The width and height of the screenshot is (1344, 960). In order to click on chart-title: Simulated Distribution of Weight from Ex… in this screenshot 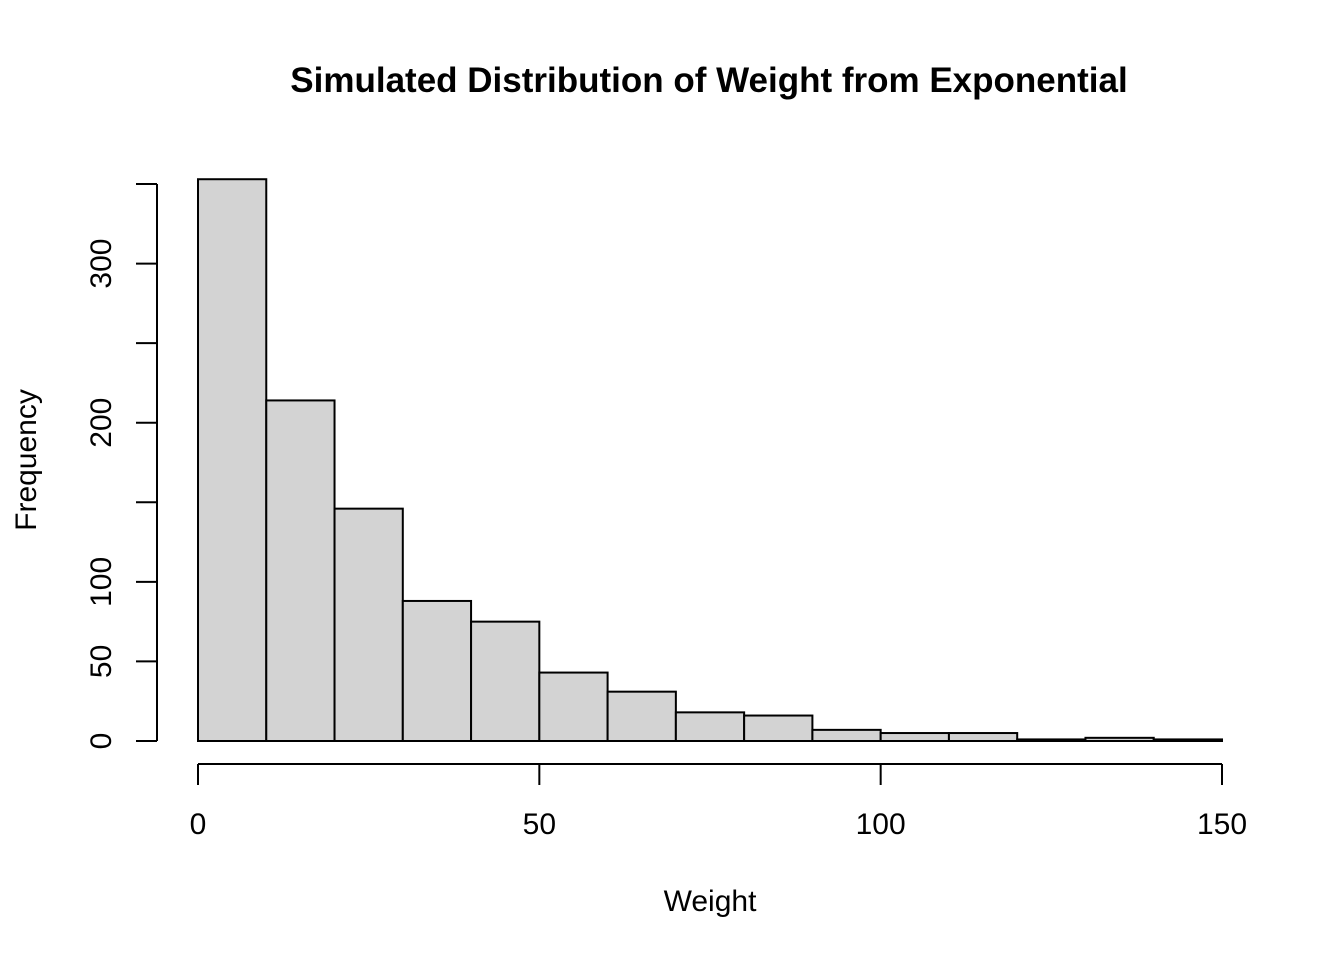, I will do `click(708, 80)`.